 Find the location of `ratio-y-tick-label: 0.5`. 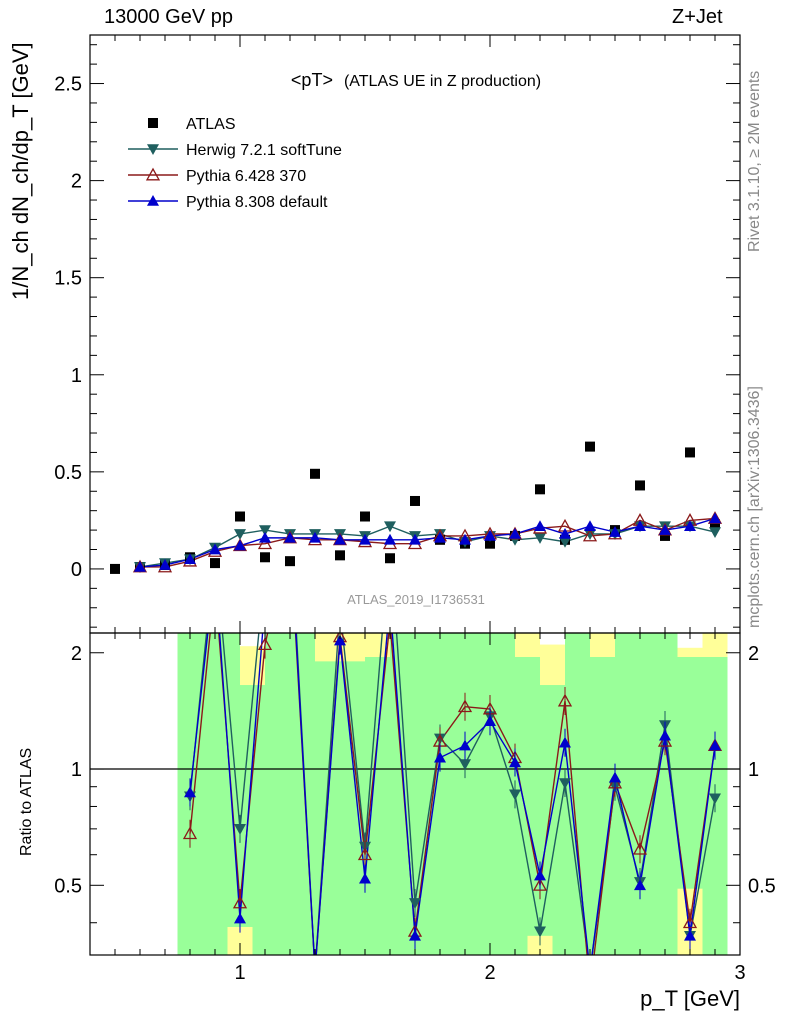

ratio-y-tick-label: 0.5 is located at coordinates (68, 886).